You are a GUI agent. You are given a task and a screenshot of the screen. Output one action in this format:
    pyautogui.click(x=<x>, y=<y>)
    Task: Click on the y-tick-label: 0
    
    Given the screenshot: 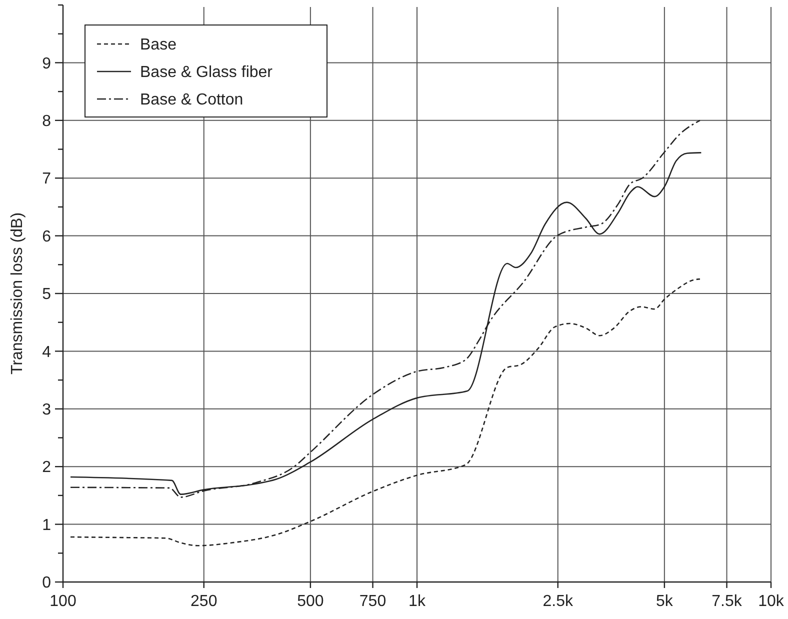 What is the action you would take?
    pyautogui.click(x=47, y=583)
    